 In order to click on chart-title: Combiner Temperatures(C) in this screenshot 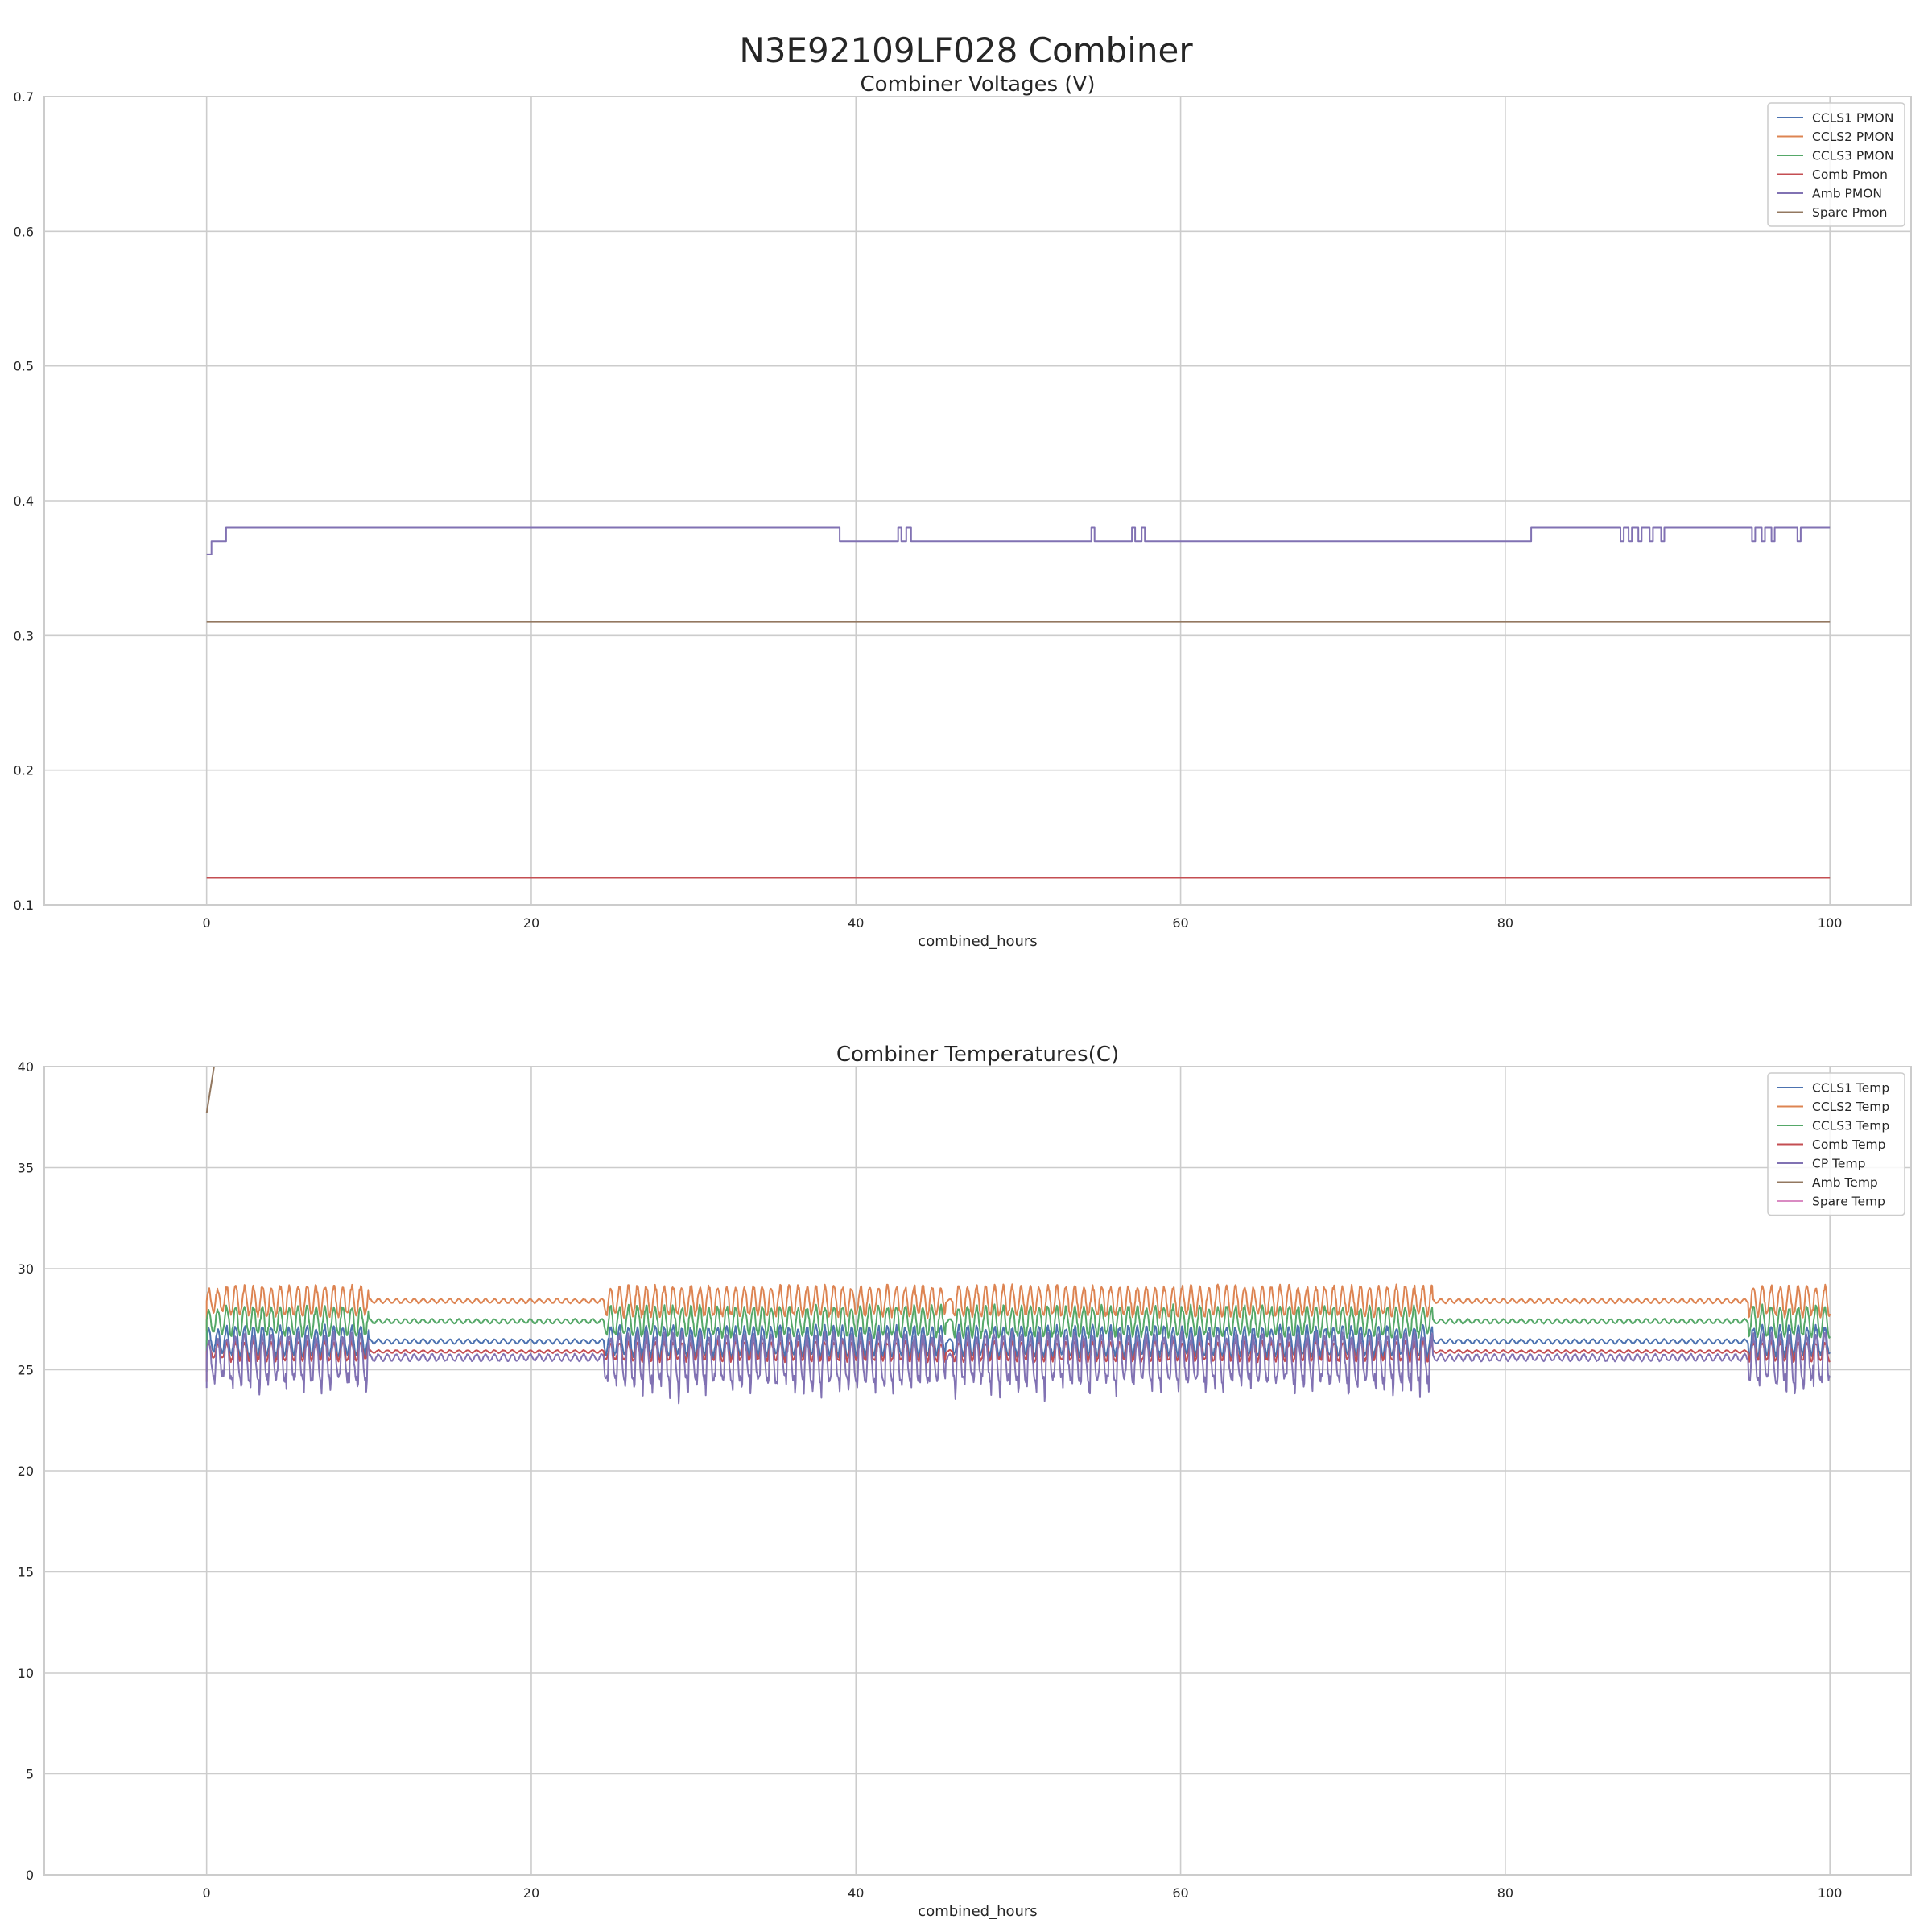, I will do `click(977, 1054)`.